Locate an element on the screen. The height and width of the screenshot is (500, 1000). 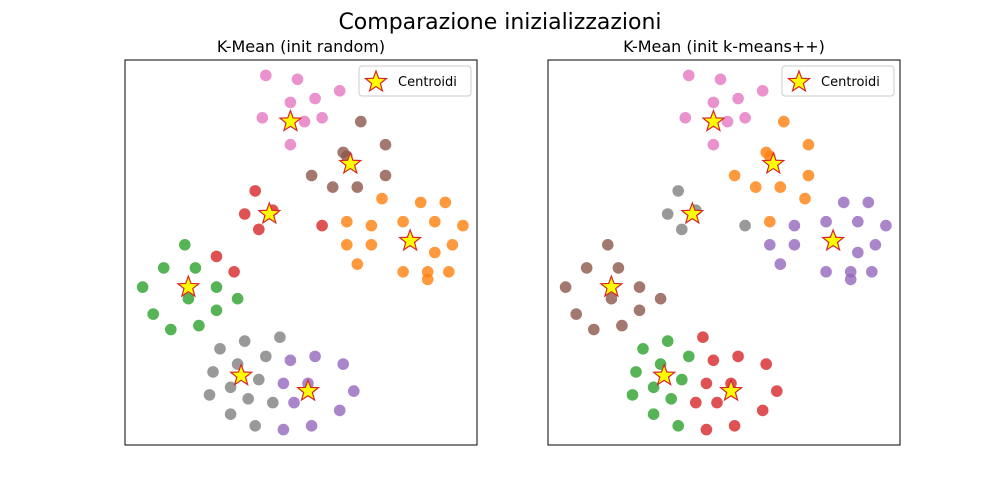
panel-title-random: K-Mean (init random) is located at coordinates (301, 46).